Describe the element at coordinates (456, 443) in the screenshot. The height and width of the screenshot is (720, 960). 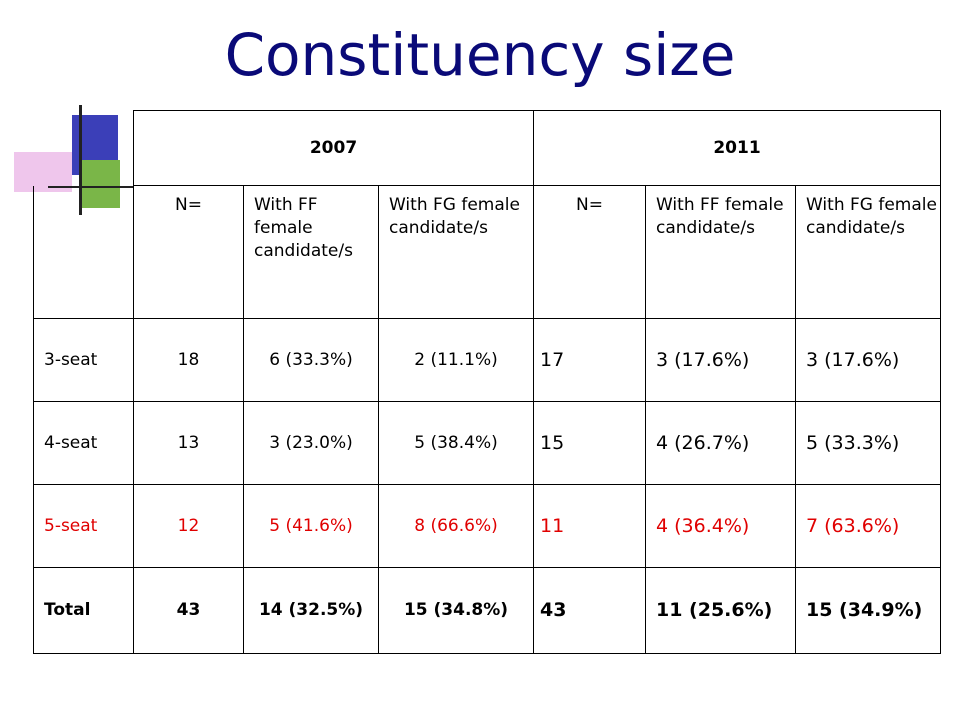
I see `cell-fg-2007: 5 (38.4%)` at that location.